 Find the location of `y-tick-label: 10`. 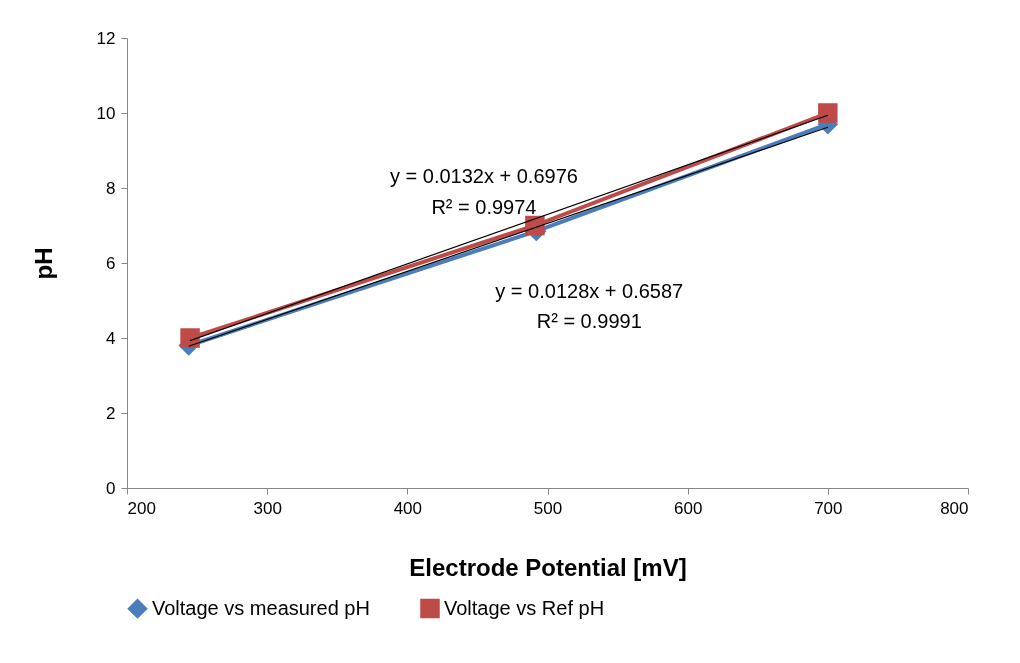

y-tick-label: 10 is located at coordinates (106, 113).